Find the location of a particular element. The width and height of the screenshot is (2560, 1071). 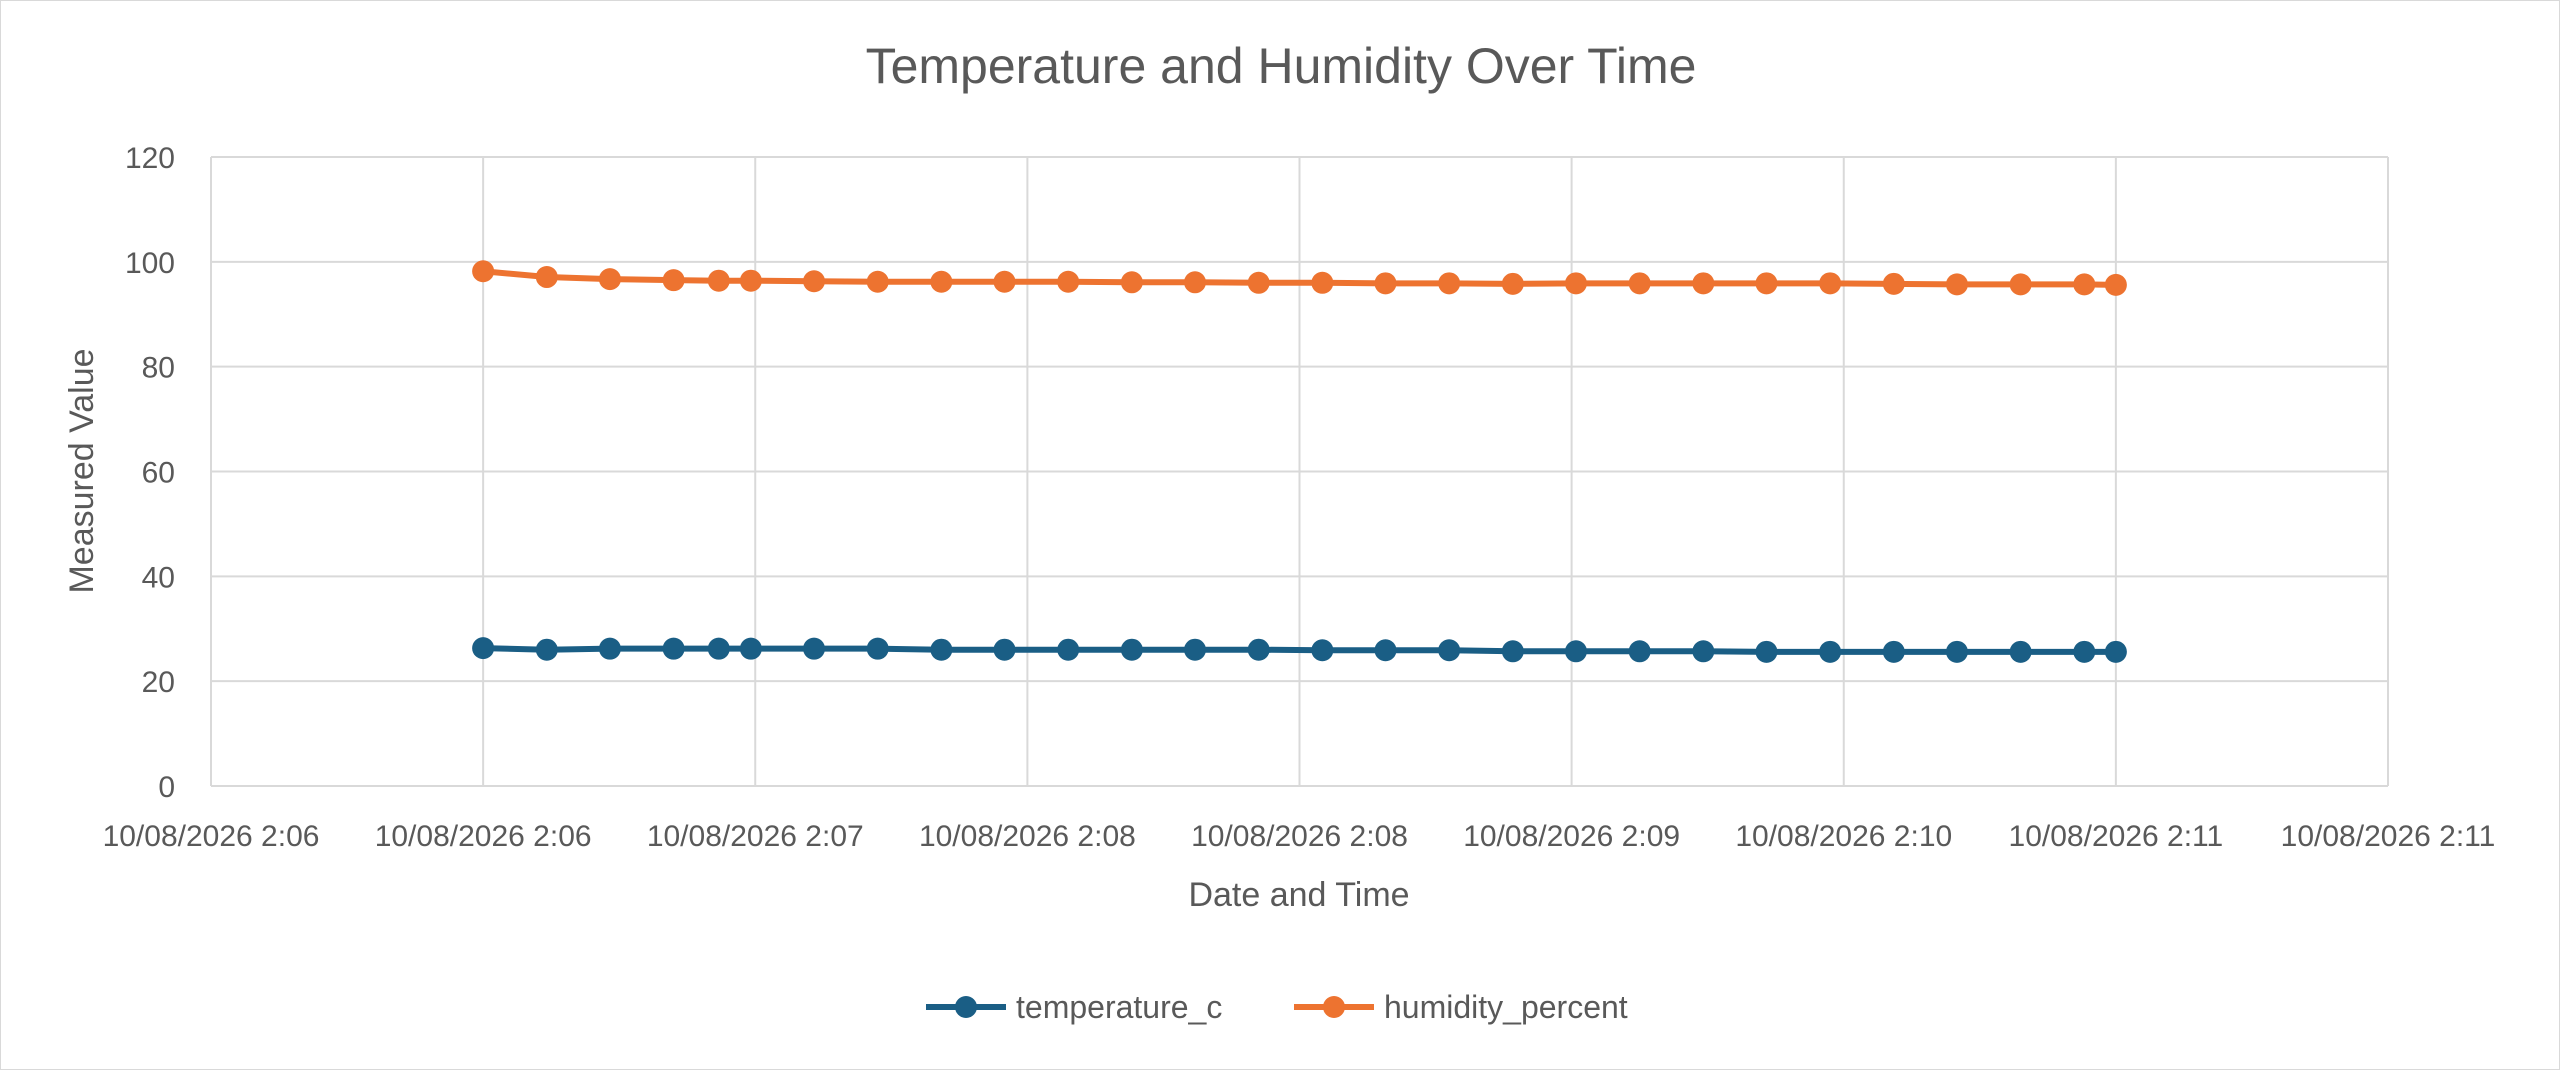

y-tick-label: 100 is located at coordinates (150, 263).